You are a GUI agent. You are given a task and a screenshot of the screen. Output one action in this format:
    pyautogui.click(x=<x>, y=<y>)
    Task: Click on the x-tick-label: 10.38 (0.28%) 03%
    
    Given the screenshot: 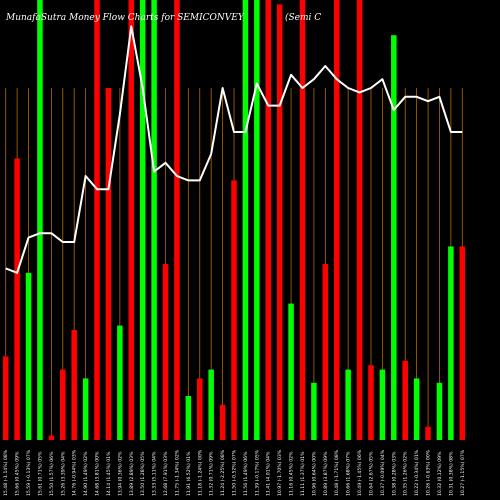 What is the action you would take?
    pyautogui.click(x=394, y=473)
    